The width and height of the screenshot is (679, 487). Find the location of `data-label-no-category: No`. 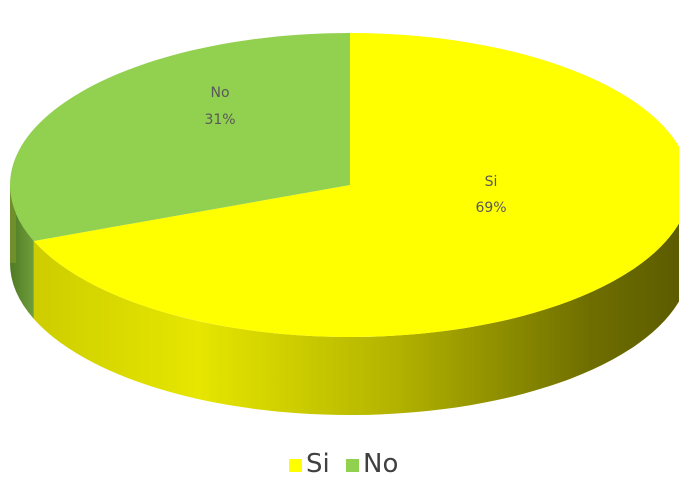

data-label-no-category: No is located at coordinates (219, 93).